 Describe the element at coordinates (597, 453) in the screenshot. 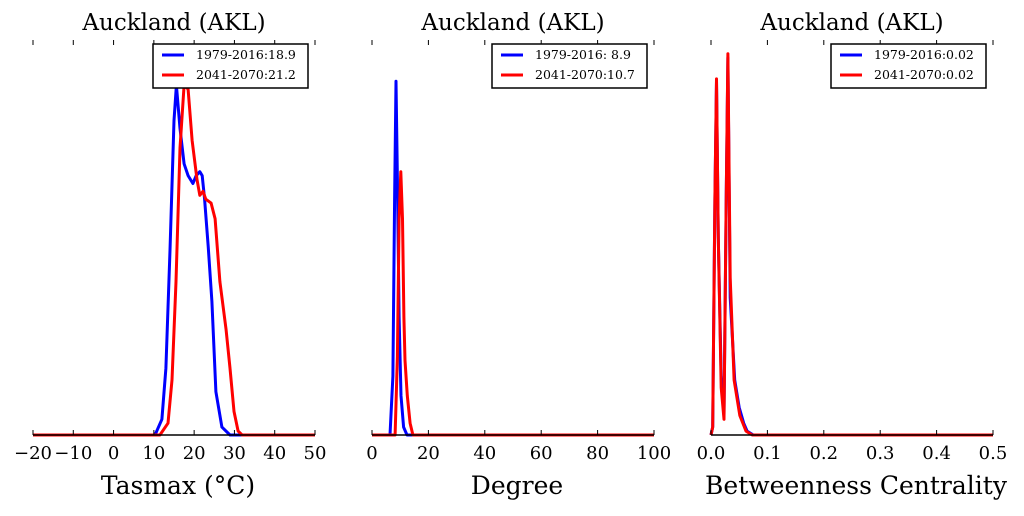

I see `x-tick-label: 80` at that location.